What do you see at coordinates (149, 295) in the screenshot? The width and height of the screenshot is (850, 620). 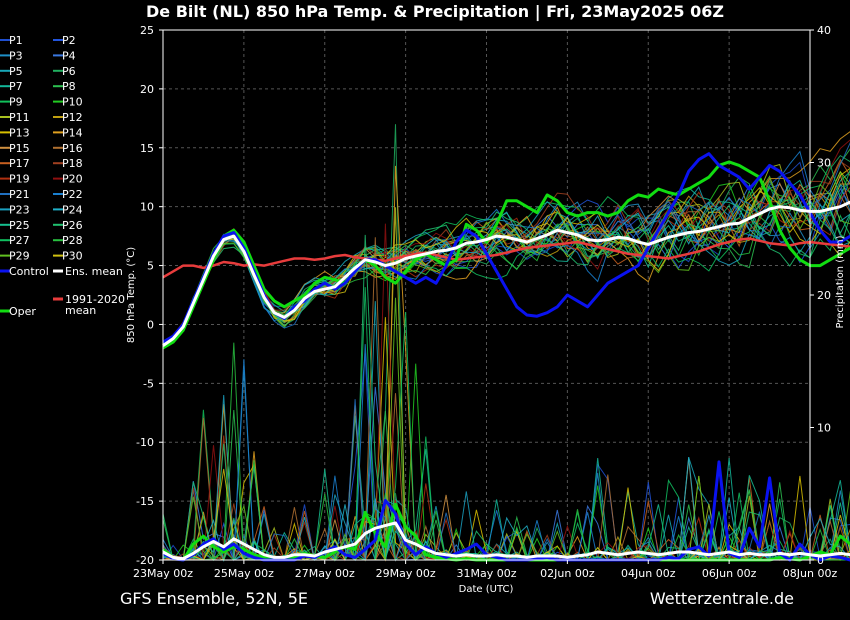 I see `y-axis-ticks: 25 20 15 10 5 0 -5 -10 -15 -20` at bounding box center [149, 295].